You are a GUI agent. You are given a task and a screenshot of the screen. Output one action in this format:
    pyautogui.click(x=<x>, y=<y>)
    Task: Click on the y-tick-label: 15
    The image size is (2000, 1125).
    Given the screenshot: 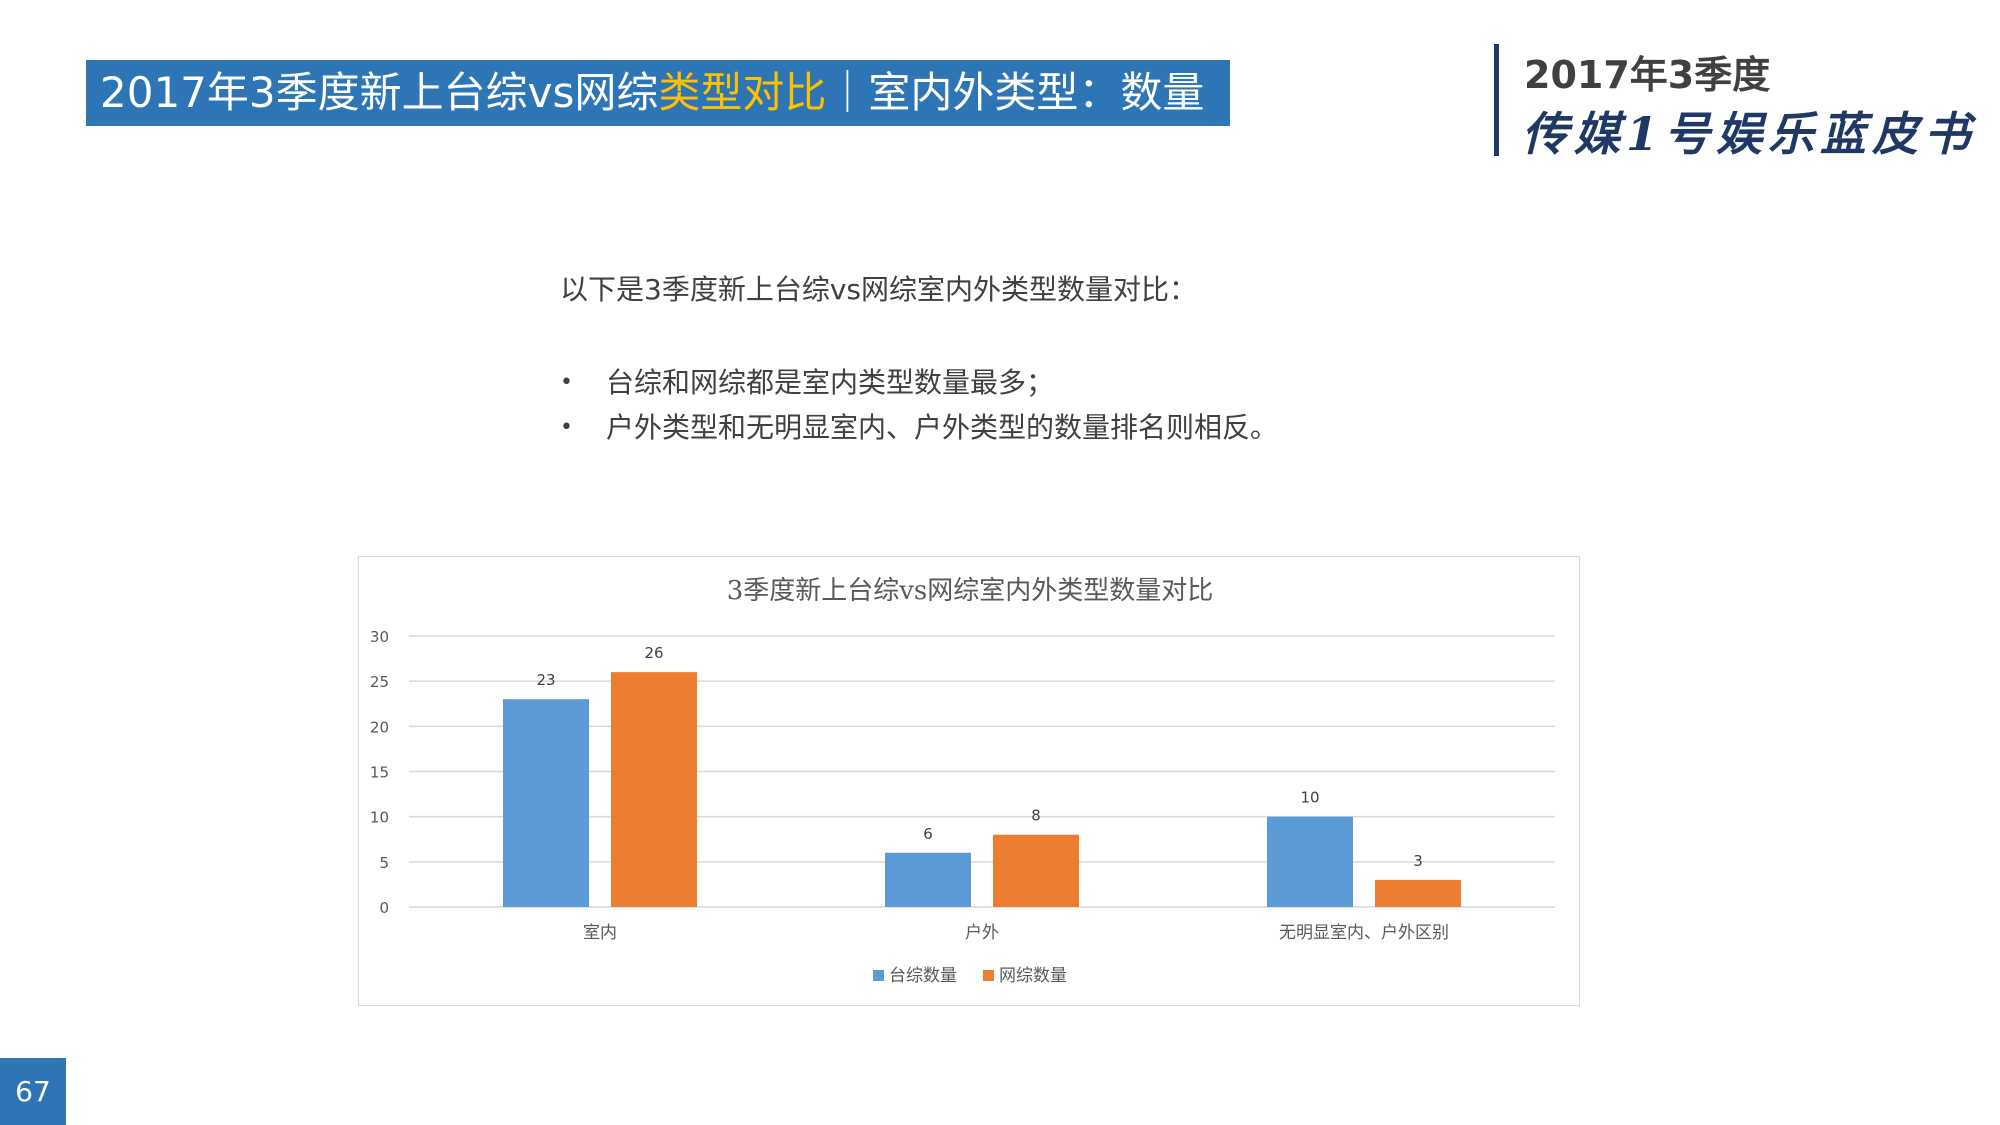 What is the action you would take?
    pyautogui.click(x=379, y=773)
    